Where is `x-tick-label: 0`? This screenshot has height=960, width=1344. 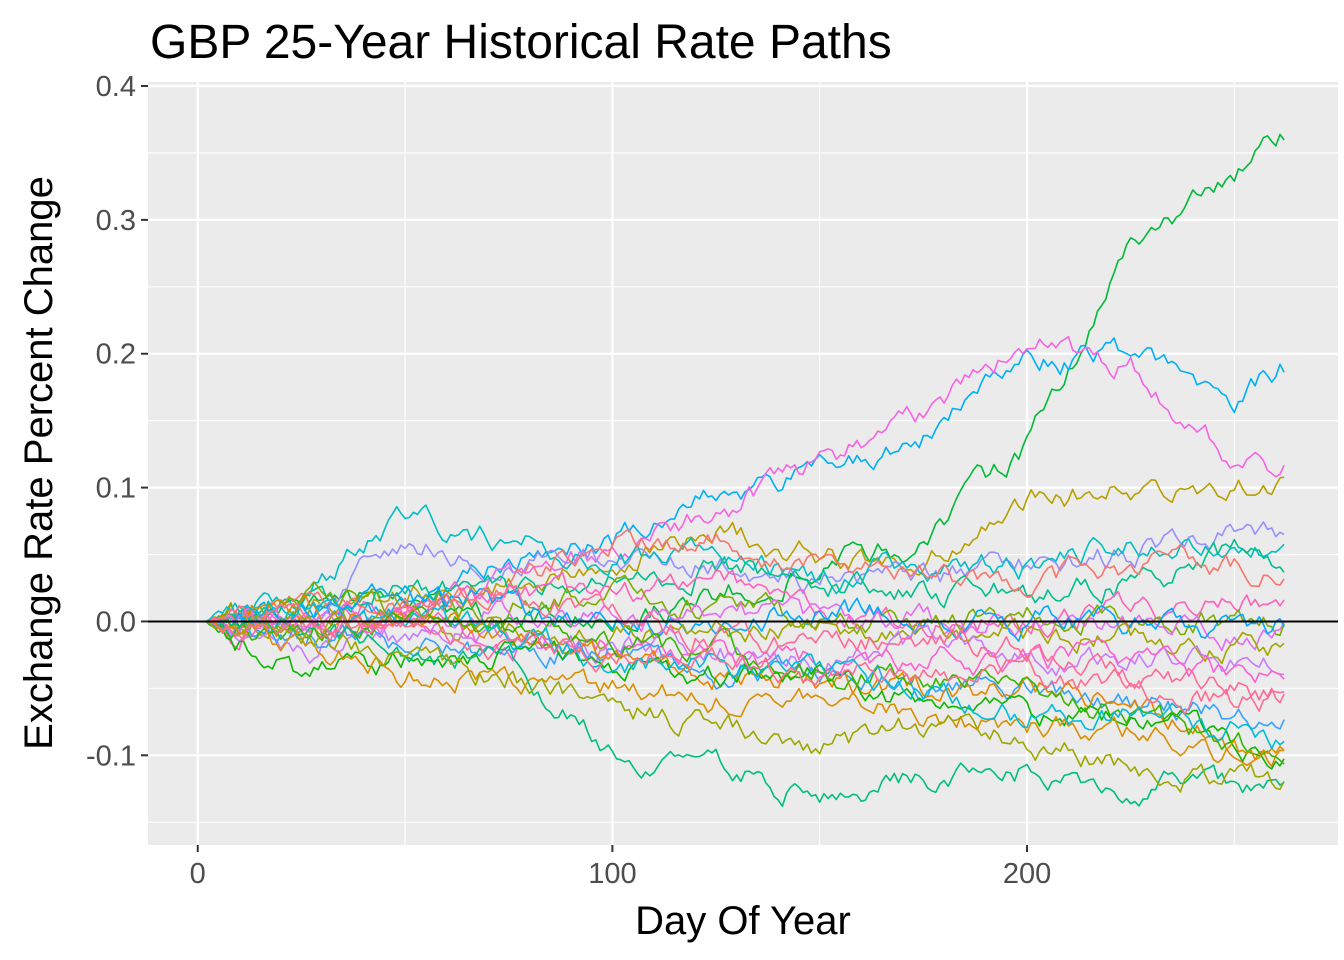 x-tick-label: 0 is located at coordinates (198, 874).